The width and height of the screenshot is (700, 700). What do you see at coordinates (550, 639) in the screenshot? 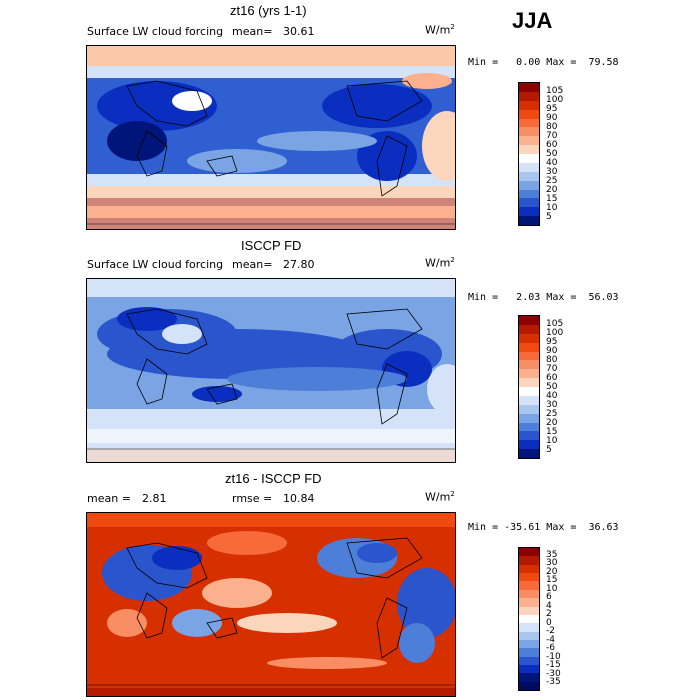
I see `colorbar-tick-label: -4` at bounding box center [550, 639].